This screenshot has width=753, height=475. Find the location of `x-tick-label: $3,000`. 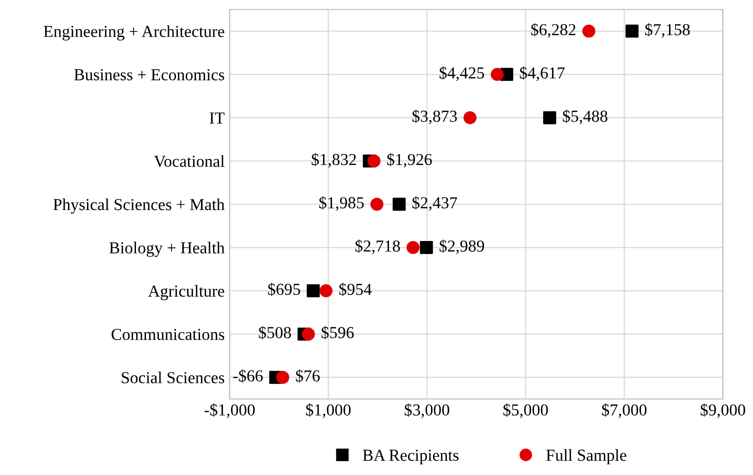

x-tick-label: $3,000 is located at coordinates (427, 410).